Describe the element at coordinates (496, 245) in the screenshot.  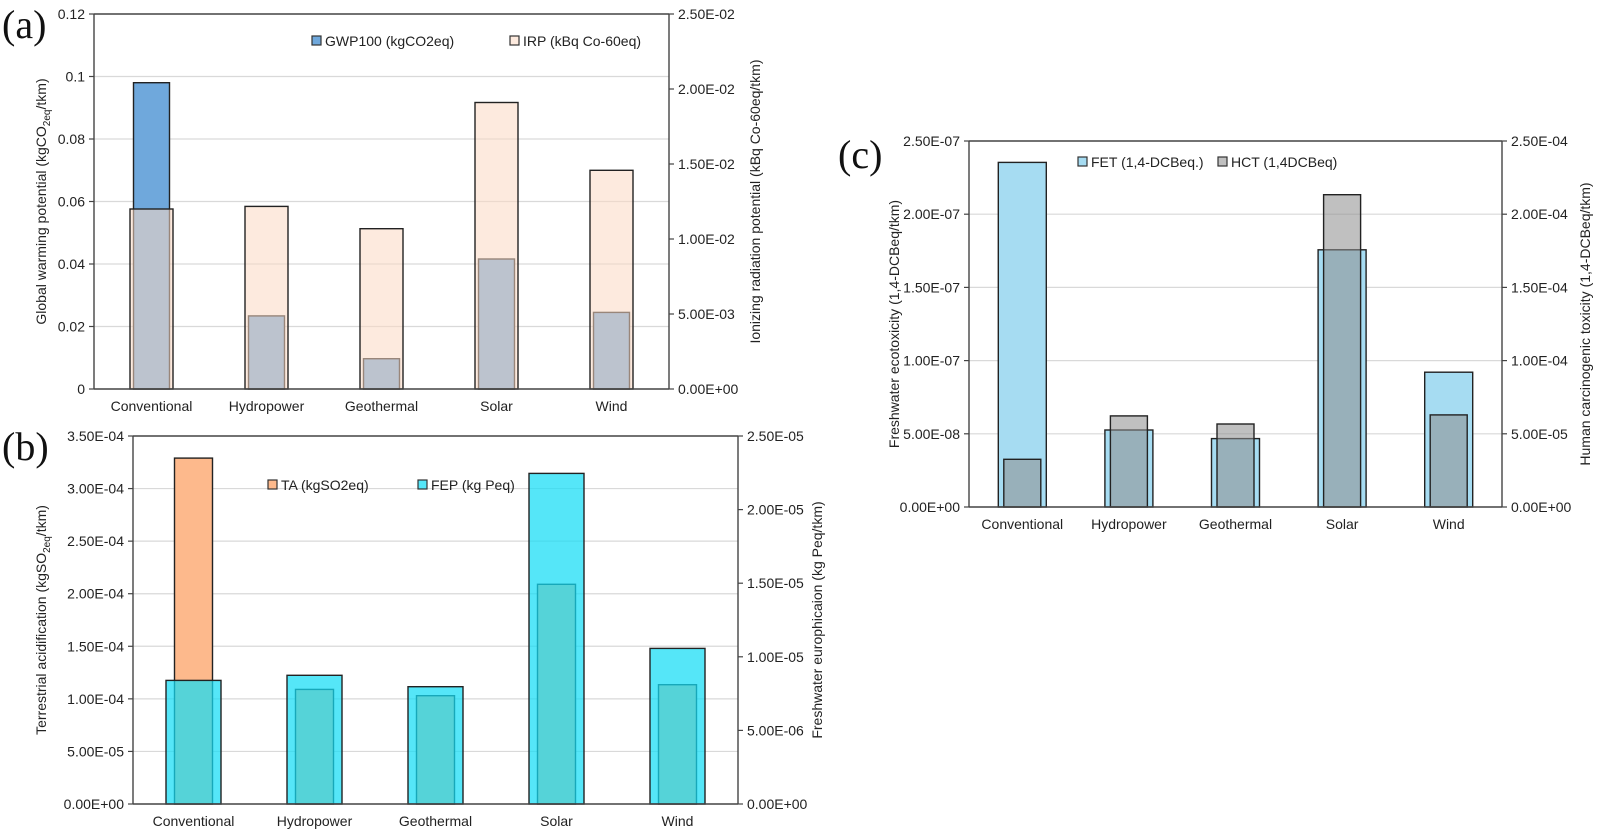
I see `bar-irp-solar` at that location.